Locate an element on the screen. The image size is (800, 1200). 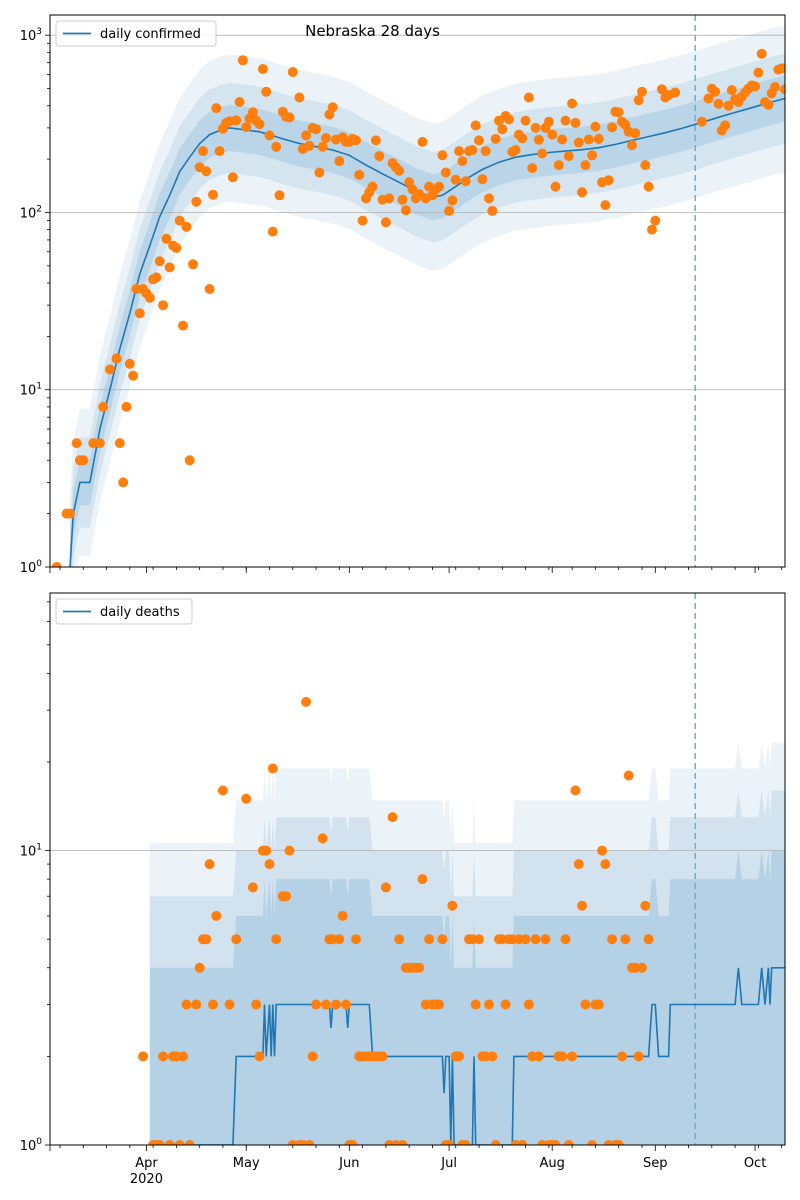
x-tick-label: Sep is located at coordinates (655, 1163).